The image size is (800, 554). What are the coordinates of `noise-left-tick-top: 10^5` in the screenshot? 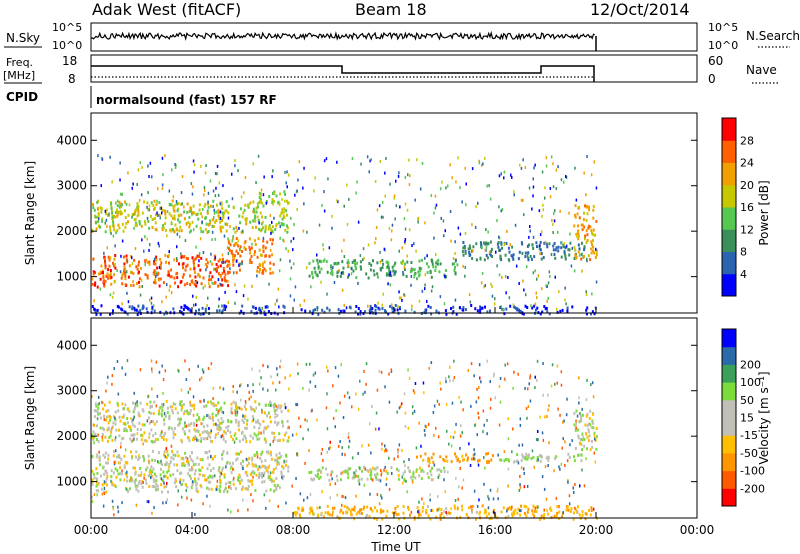 It's located at (67, 27).